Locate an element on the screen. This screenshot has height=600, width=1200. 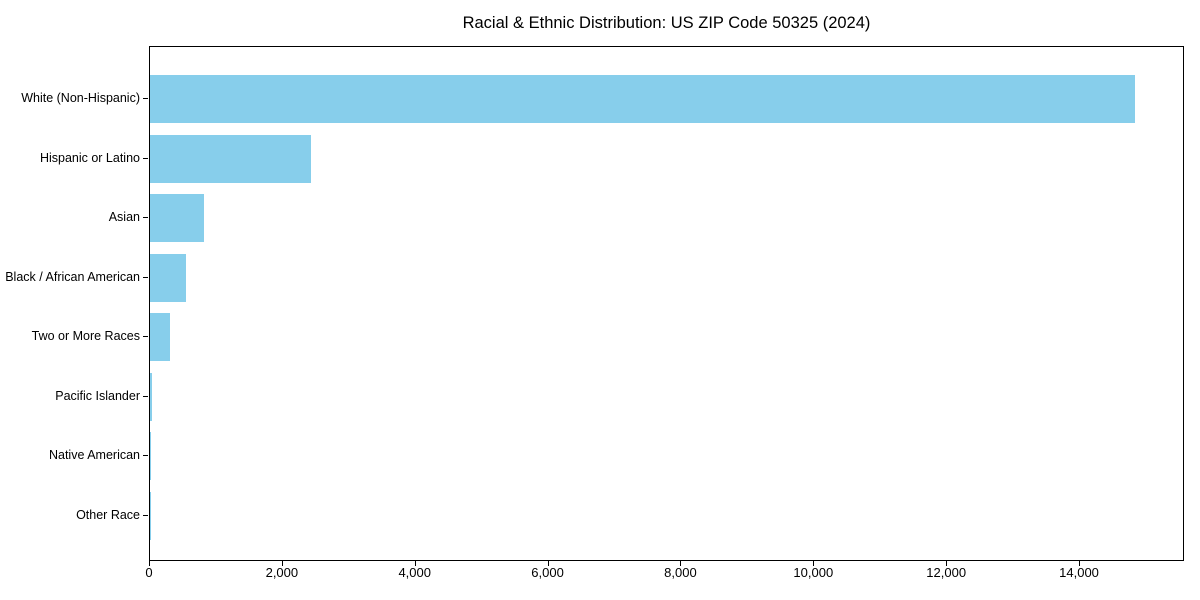
x-tick-label-12000: 12,000 is located at coordinates (946, 572).